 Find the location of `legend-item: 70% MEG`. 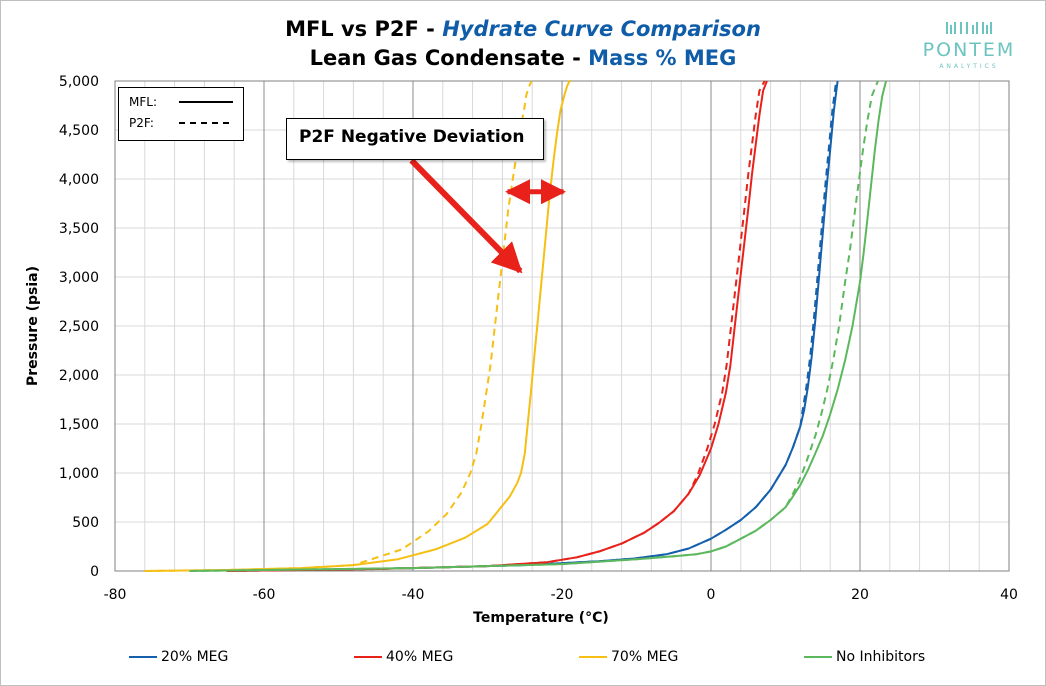

legend-item: 70% MEG is located at coordinates (628, 657).